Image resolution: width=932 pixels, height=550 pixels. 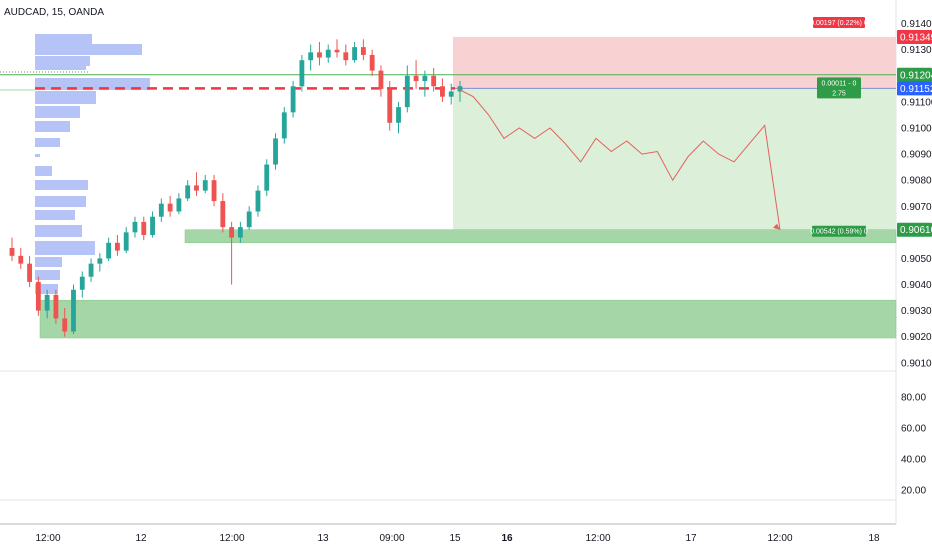 I want to click on price-tag-label: 0.91152, so click(x=916, y=89).